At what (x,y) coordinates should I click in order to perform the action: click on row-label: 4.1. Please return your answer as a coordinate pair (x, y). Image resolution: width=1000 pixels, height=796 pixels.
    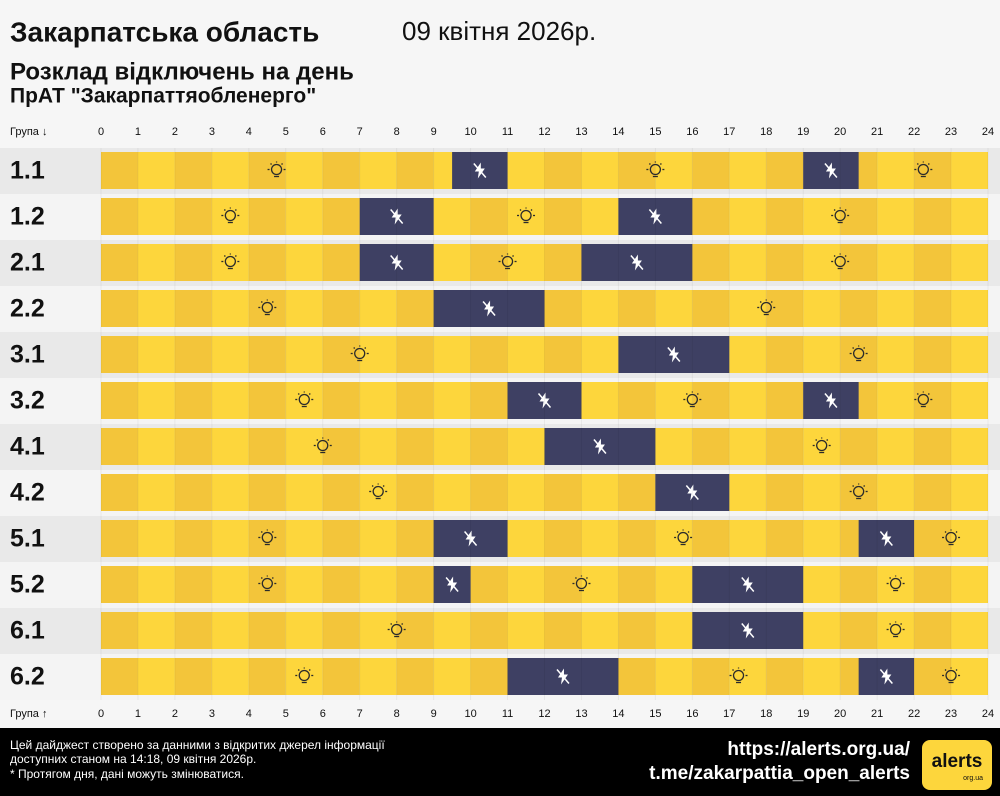
    Looking at the image, I should click on (27, 447).